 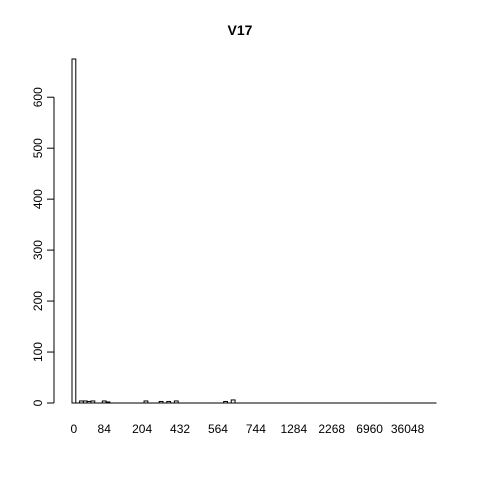 What do you see at coordinates (180, 429) in the screenshot?
I see `x-tick-label: 432` at bounding box center [180, 429].